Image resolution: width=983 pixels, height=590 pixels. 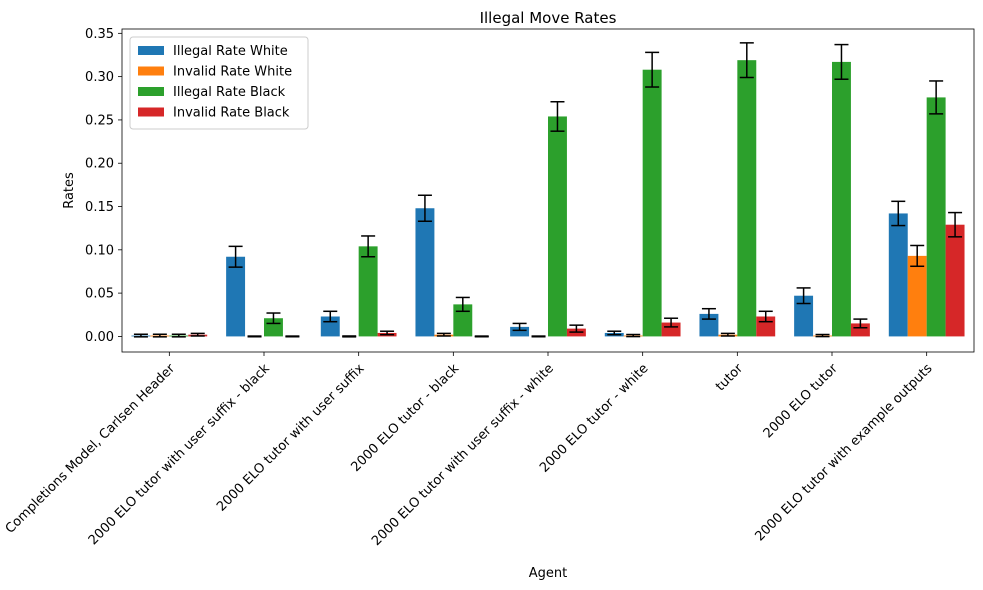 What do you see at coordinates (230, 51) in the screenshot?
I see `legend-label: Illegal Rate White` at bounding box center [230, 51].